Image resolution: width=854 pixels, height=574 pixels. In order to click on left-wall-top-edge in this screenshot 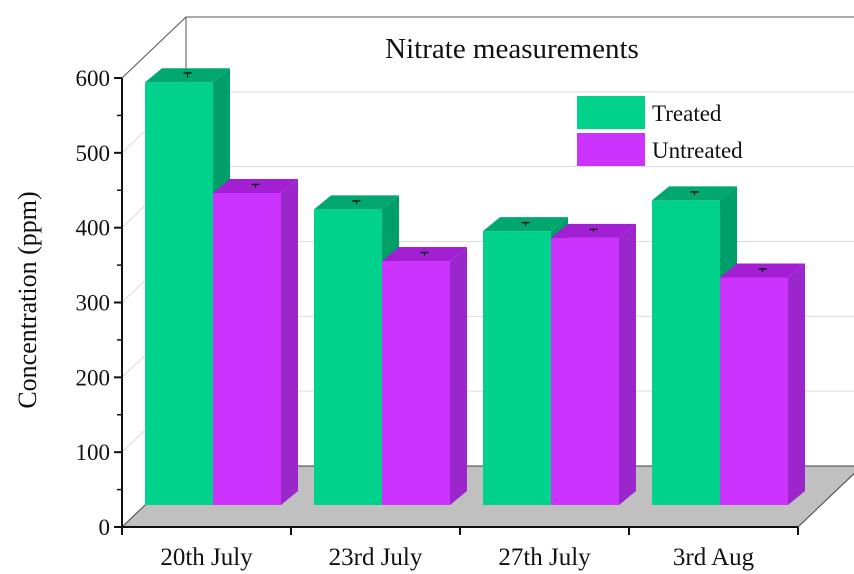, I will do `click(154, 47)`.